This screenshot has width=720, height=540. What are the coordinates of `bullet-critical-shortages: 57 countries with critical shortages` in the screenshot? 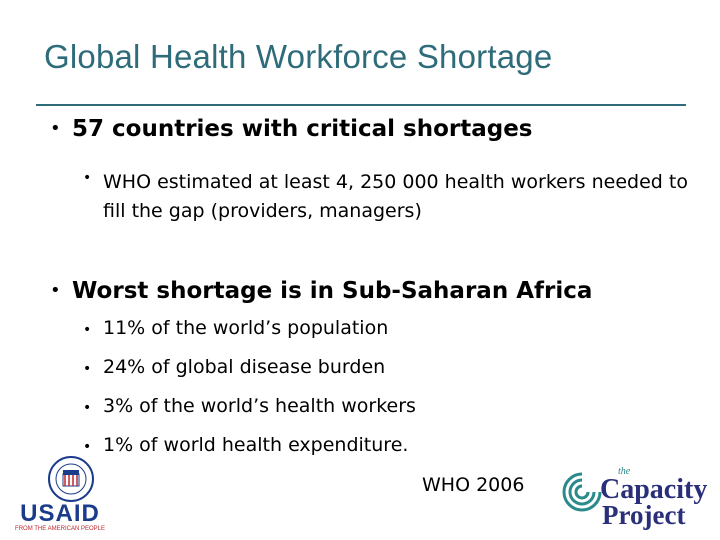 It's located at (302, 129).